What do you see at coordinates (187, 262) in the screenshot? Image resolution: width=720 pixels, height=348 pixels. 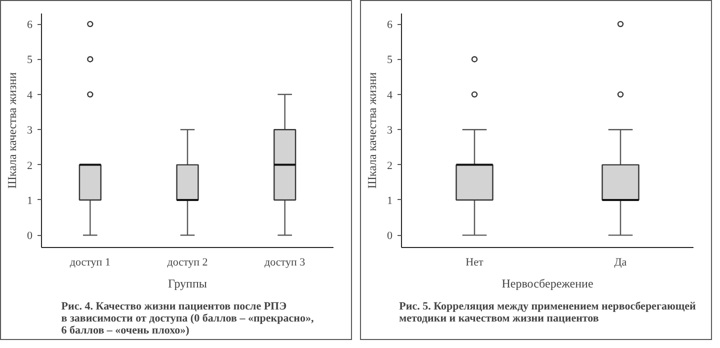 I see `x-tick-label: доступ 2` at bounding box center [187, 262].